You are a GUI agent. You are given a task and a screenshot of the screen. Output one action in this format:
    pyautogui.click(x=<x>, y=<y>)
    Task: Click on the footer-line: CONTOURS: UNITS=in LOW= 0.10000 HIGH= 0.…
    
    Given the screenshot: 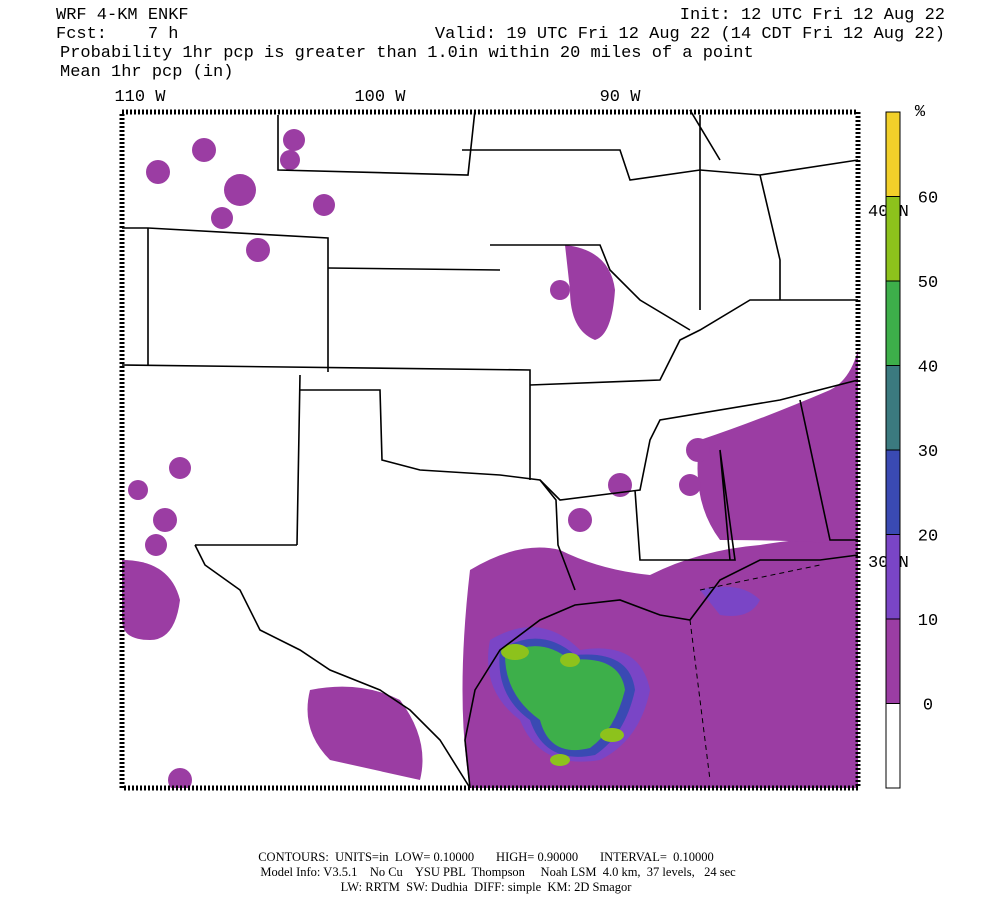 What is the action you would take?
    pyautogui.click(x=486, y=857)
    